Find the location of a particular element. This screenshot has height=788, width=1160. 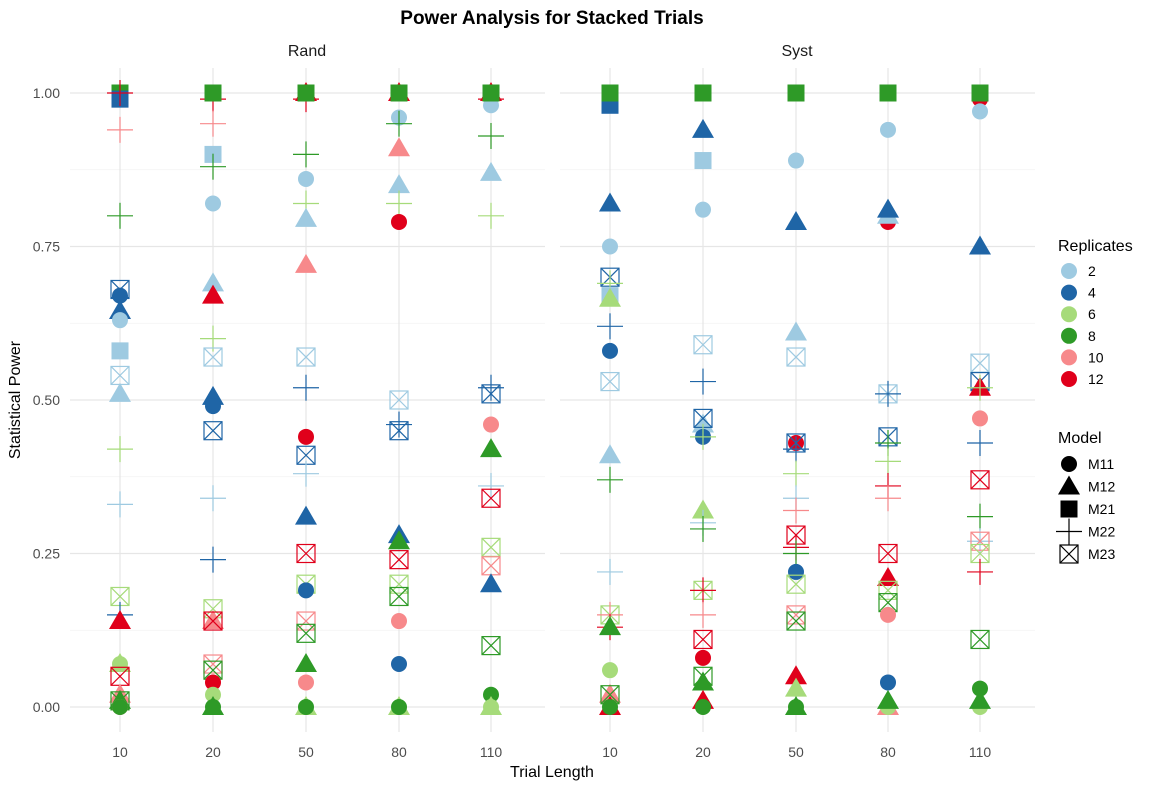

legend-swatch-m23 is located at coordinates (1069, 554).